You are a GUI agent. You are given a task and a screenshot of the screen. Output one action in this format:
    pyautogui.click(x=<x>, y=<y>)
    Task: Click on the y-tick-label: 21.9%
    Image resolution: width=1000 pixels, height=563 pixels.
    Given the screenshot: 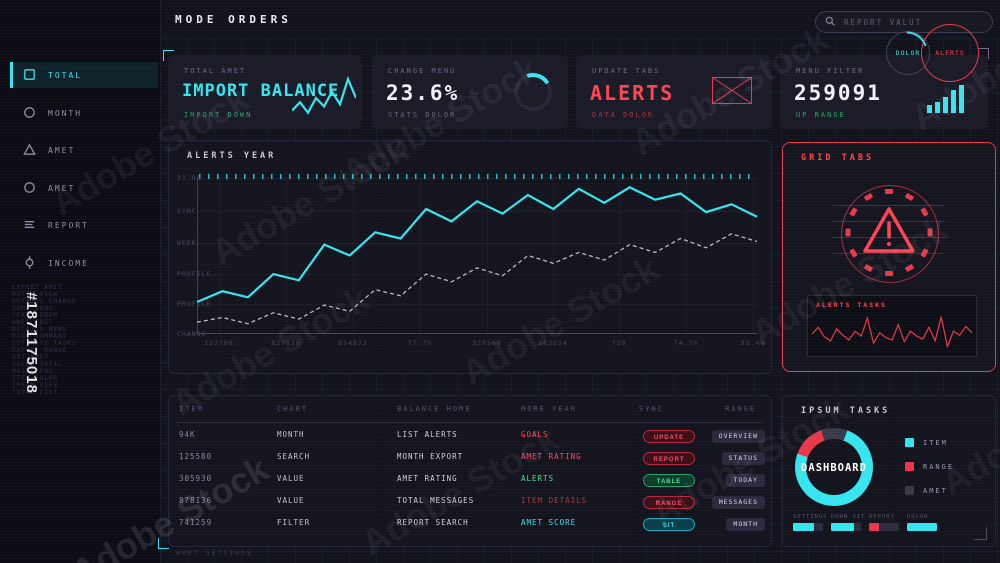 What is the action you would take?
    pyautogui.click(x=189, y=178)
    